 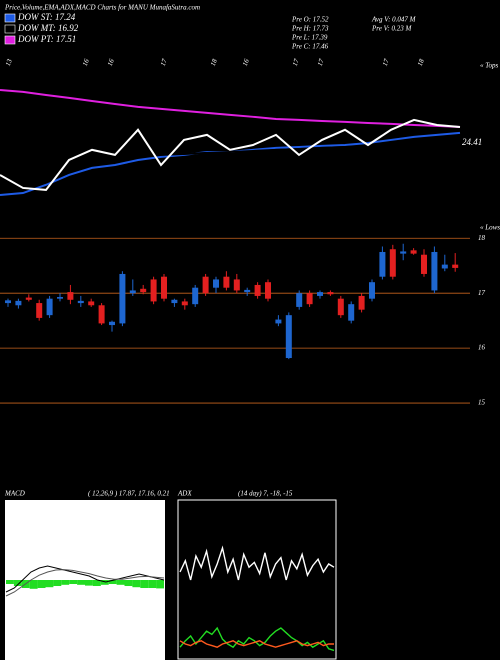 I want to click on annotation: 24.41, so click(x=472, y=142).